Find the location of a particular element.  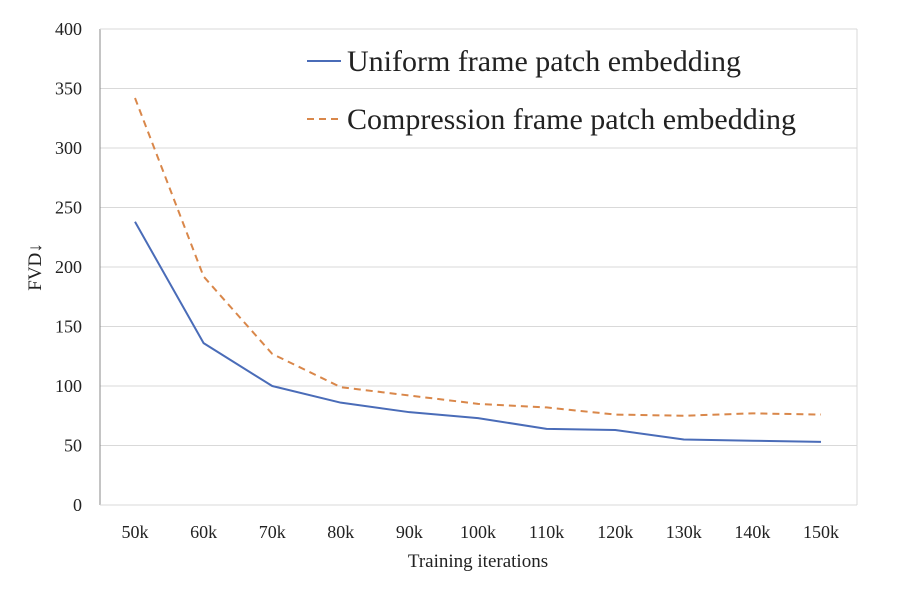

legend-label-2: Compression frame patch embedding is located at coordinates (571, 119).